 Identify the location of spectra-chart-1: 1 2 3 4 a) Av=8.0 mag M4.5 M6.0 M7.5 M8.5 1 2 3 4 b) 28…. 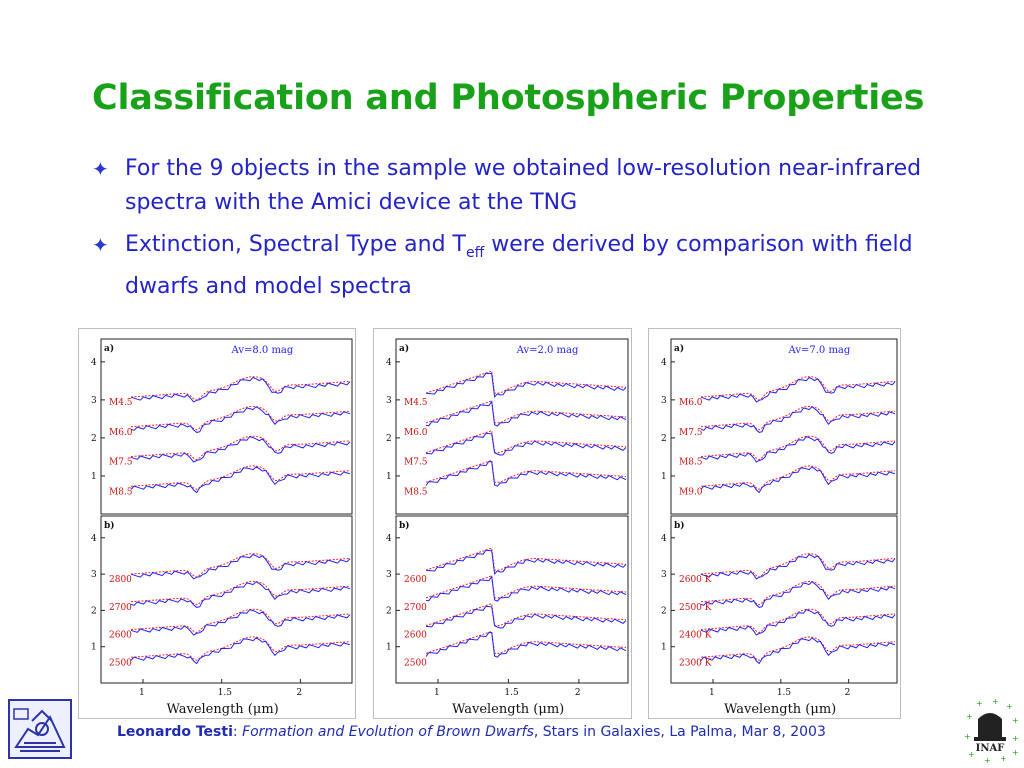
(222, 527).